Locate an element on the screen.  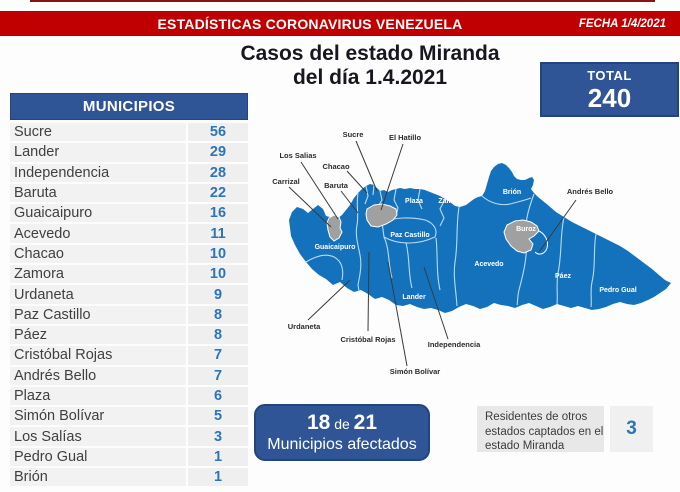
municipio-value: 9 is located at coordinates (218, 294).